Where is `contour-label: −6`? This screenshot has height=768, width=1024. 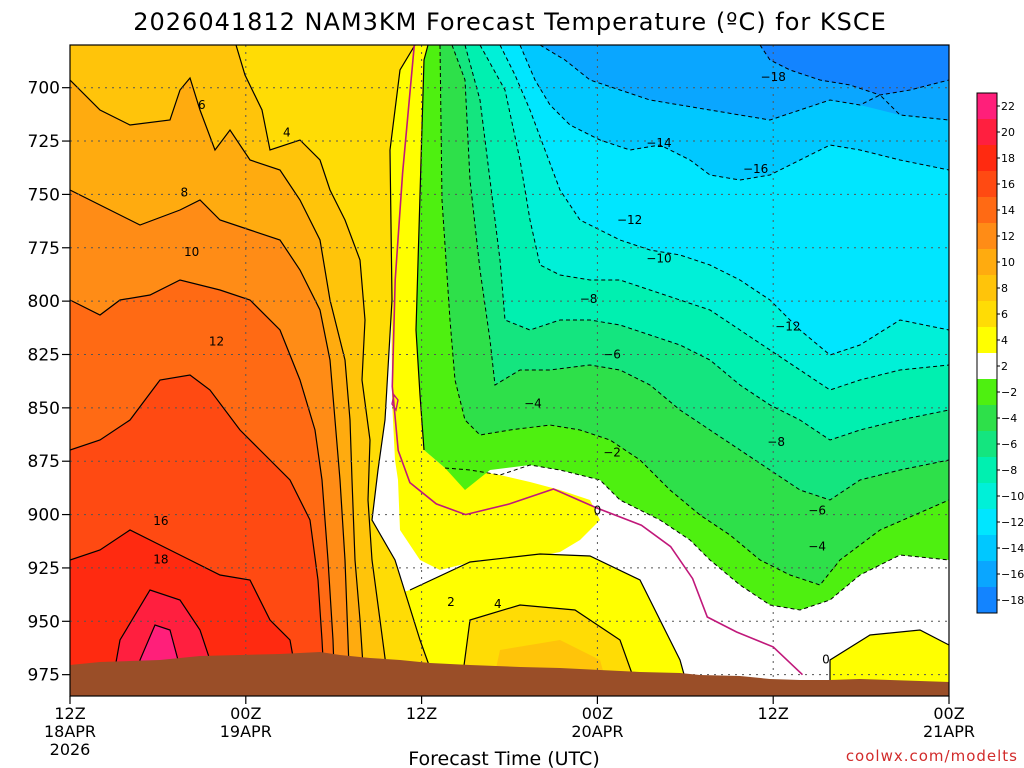 contour-label: −6 is located at coordinates (612, 354).